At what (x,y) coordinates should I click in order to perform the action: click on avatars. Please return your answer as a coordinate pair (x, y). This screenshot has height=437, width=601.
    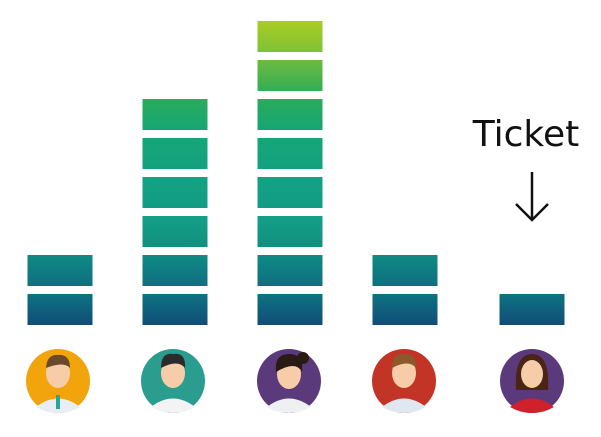
    Looking at the image, I should click on (295, 381).